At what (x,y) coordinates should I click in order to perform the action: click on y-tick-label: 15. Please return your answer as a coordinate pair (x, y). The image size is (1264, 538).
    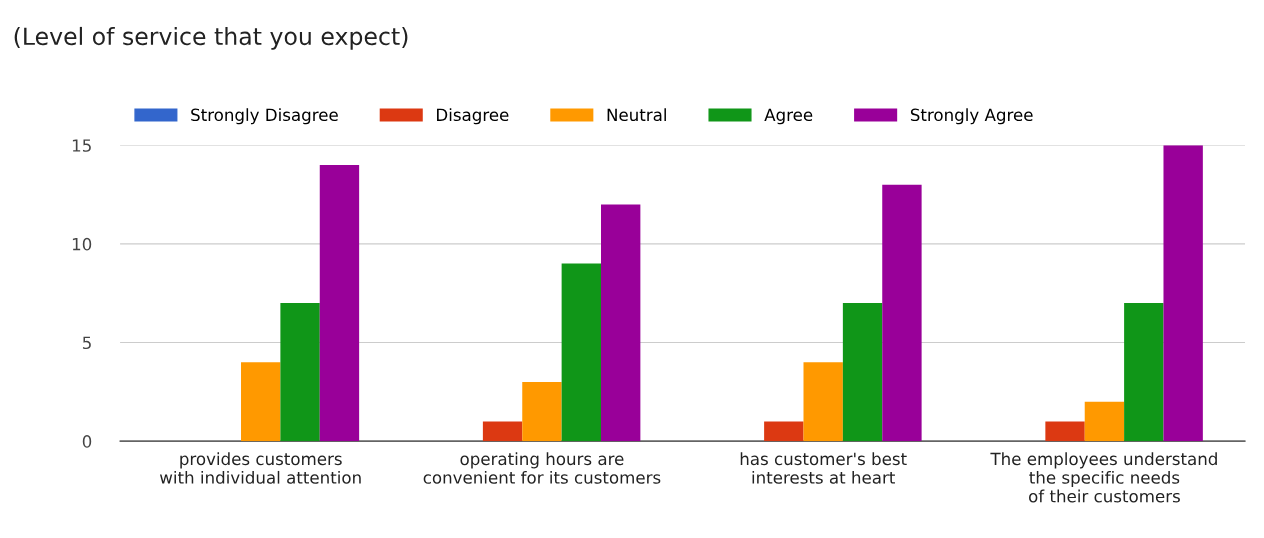
    Looking at the image, I should click on (81, 145).